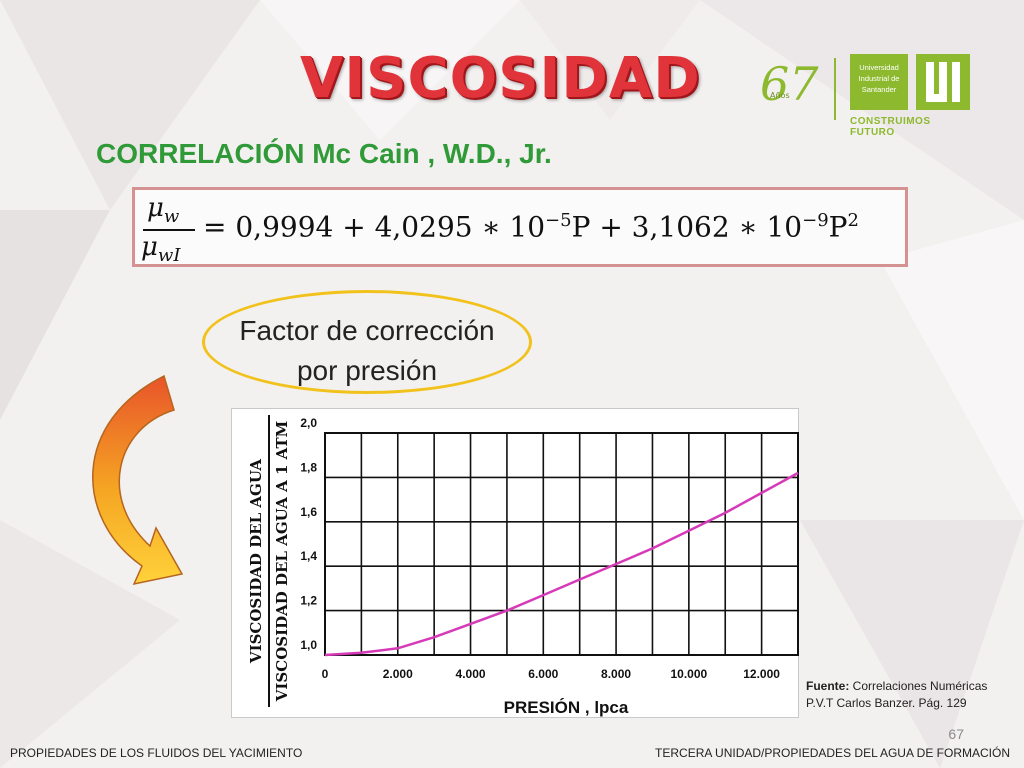 This screenshot has width=1024, height=768. I want to click on callout-line-1: Factor de corrección, so click(367, 330).